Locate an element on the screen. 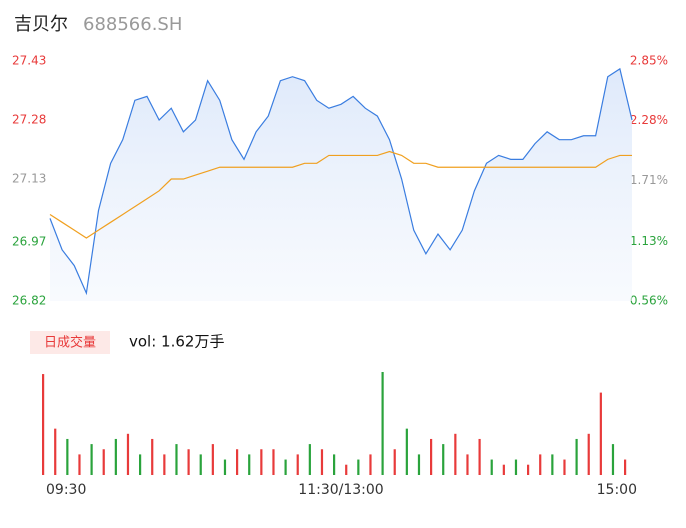  y-tick-label: 27.28 is located at coordinates (29, 120).